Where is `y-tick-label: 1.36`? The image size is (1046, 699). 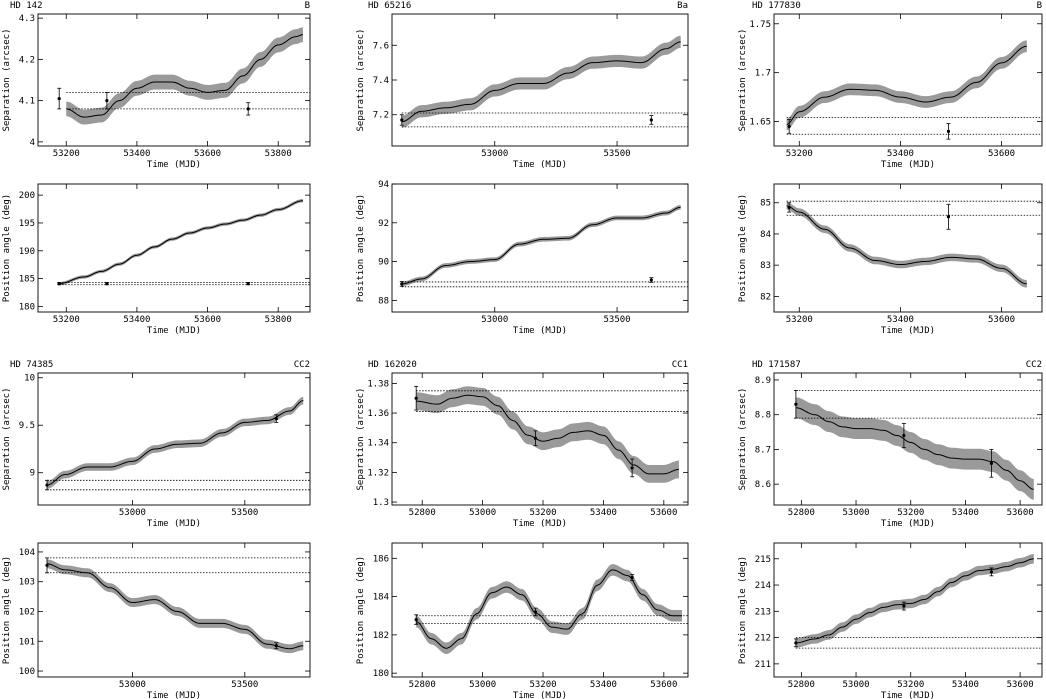 y-tick-label: 1.36 is located at coordinates (378, 414).